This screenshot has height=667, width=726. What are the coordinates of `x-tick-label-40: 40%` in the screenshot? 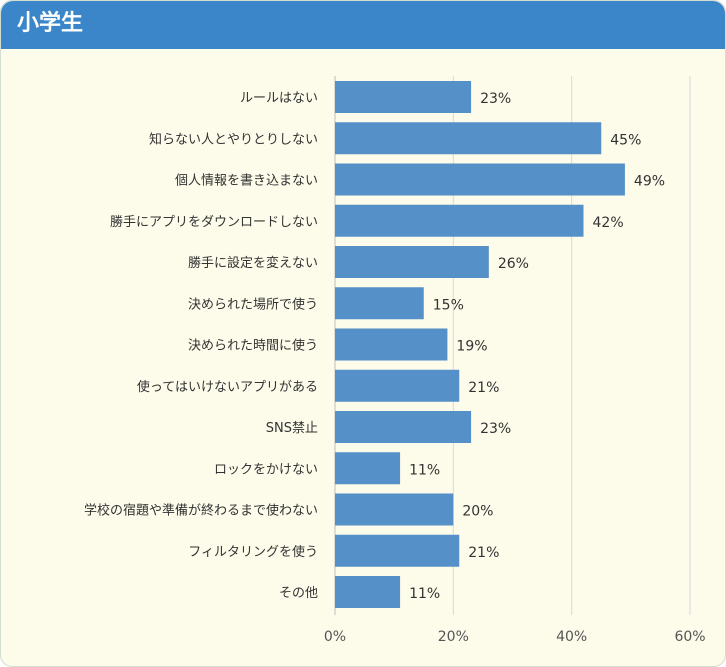 It's located at (571, 637).